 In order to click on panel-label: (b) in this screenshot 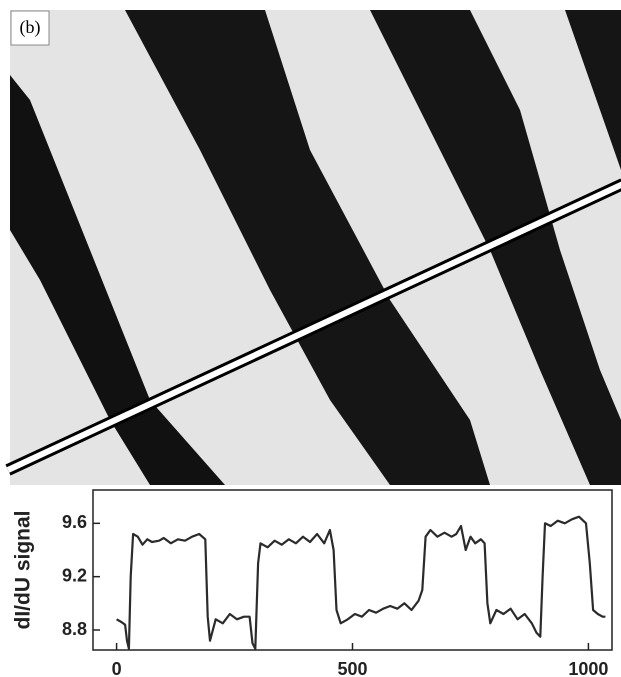, I will do `click(30, 27)`.